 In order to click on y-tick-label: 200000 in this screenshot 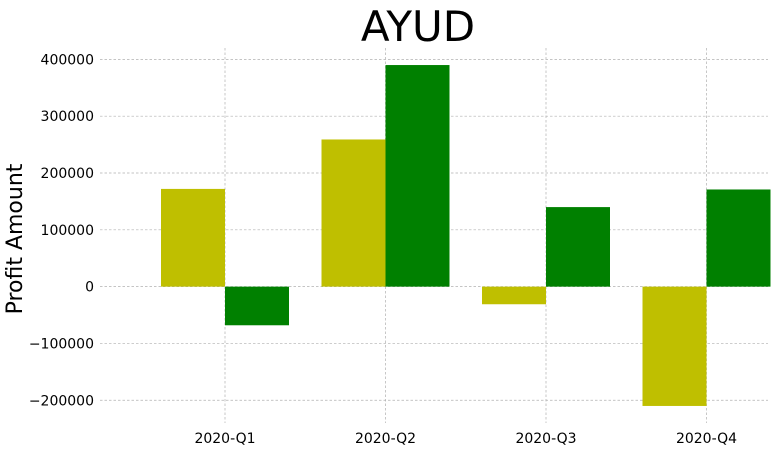, I will do `click(67, 174)`.